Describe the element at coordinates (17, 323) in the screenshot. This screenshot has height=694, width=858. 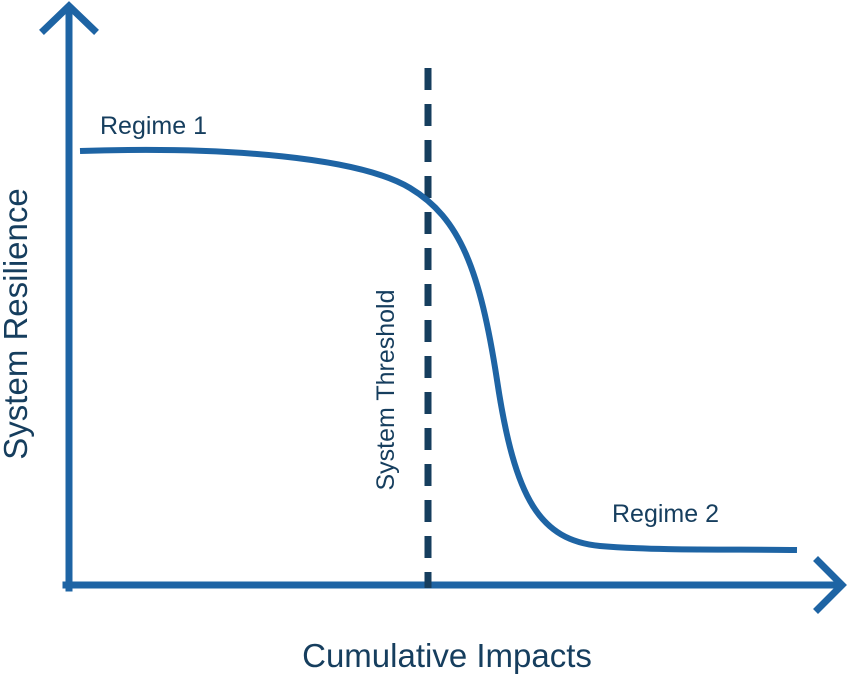
I see `y-axis-label: System Resilience` at that location.